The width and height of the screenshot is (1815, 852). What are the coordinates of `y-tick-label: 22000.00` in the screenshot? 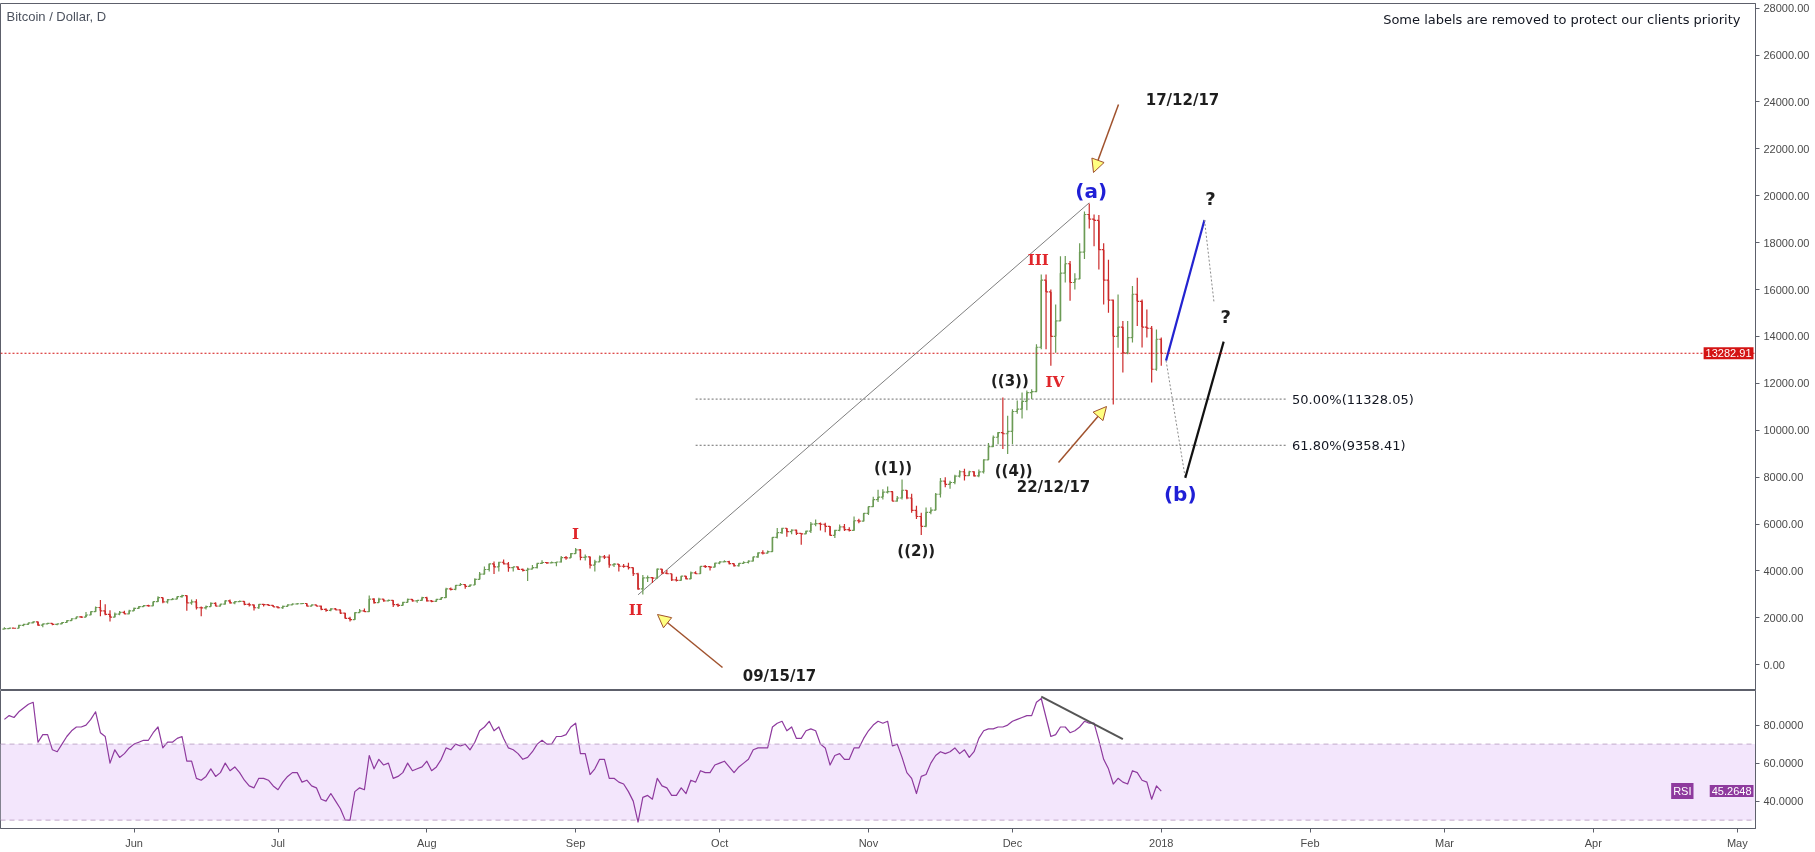 It's located at (1786, 148).